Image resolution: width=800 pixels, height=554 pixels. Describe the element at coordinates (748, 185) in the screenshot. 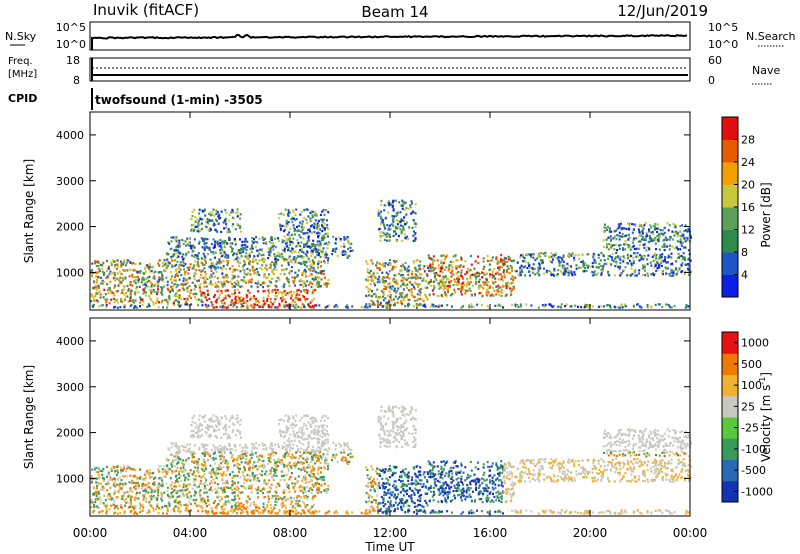

I see `colorbar-tick-4: 20` at that location.